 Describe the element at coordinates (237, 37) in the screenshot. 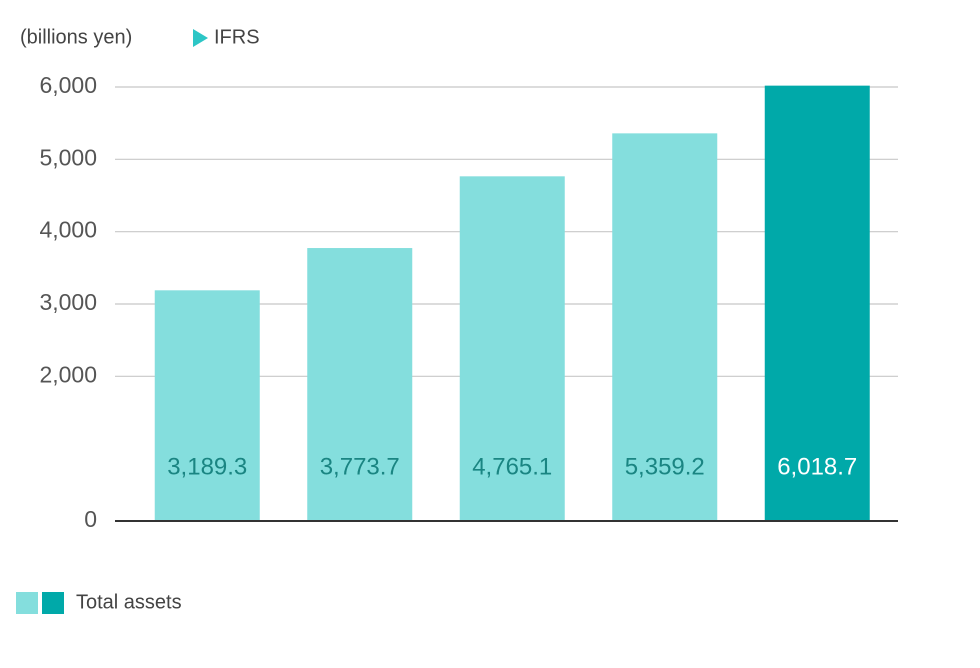

I see `standard-label: IFRS` at that location.